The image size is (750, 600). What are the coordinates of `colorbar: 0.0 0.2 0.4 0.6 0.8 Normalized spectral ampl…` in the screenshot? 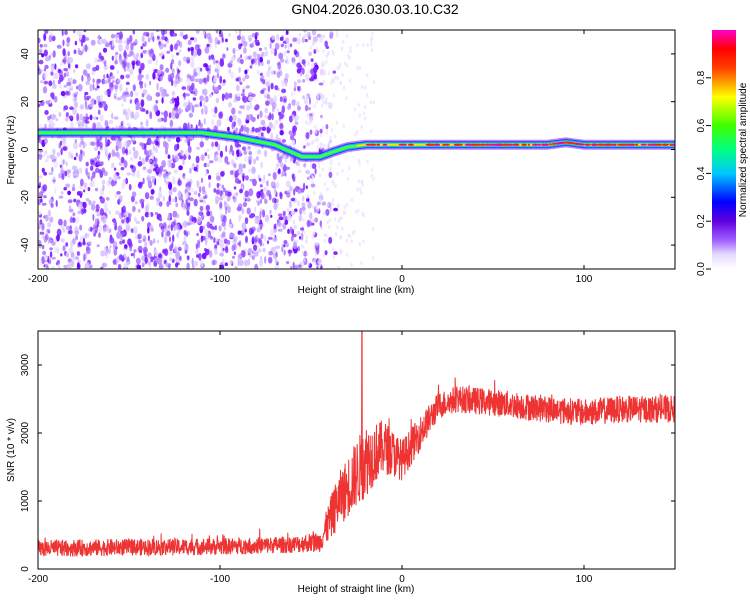 It's located at (722, 153).